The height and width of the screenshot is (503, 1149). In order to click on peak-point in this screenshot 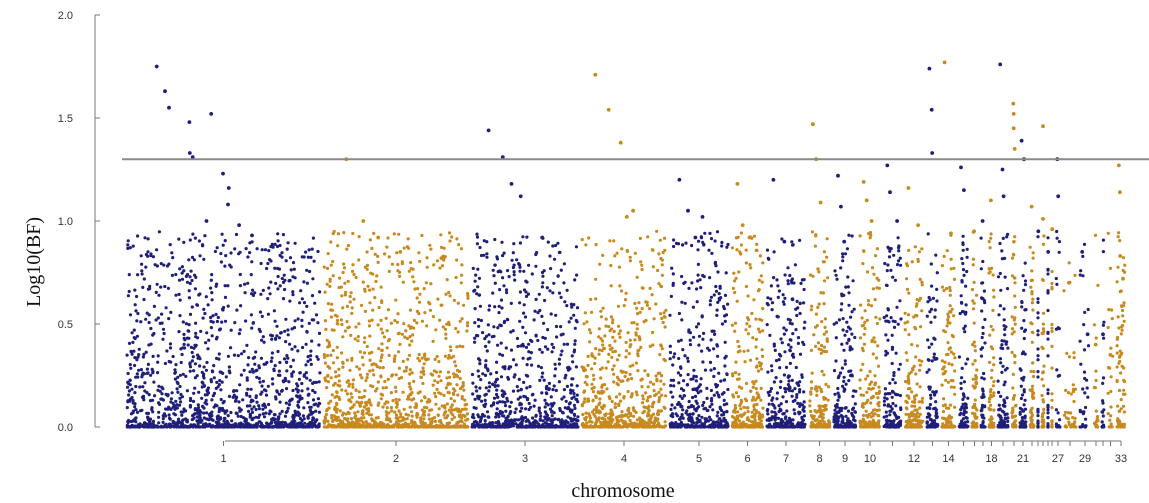, I will do `click(511, 184)`.